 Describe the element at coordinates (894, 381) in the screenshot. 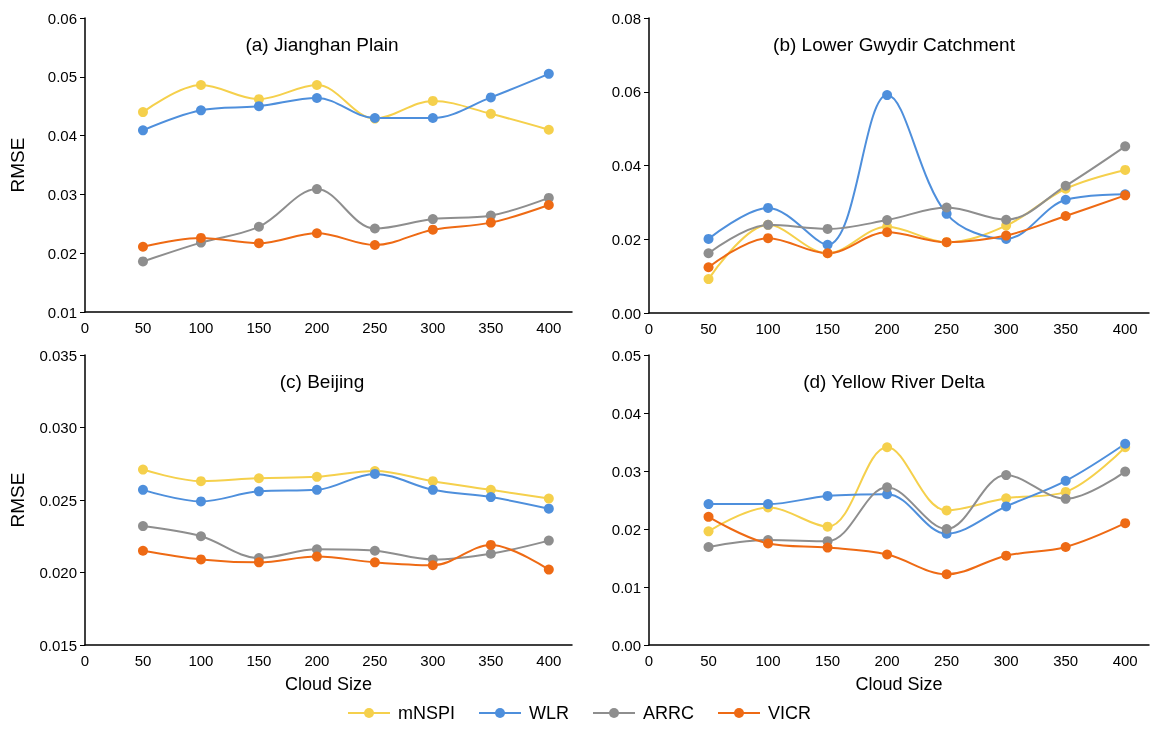

I see `text: (d) Yellow River Delta` at that location.